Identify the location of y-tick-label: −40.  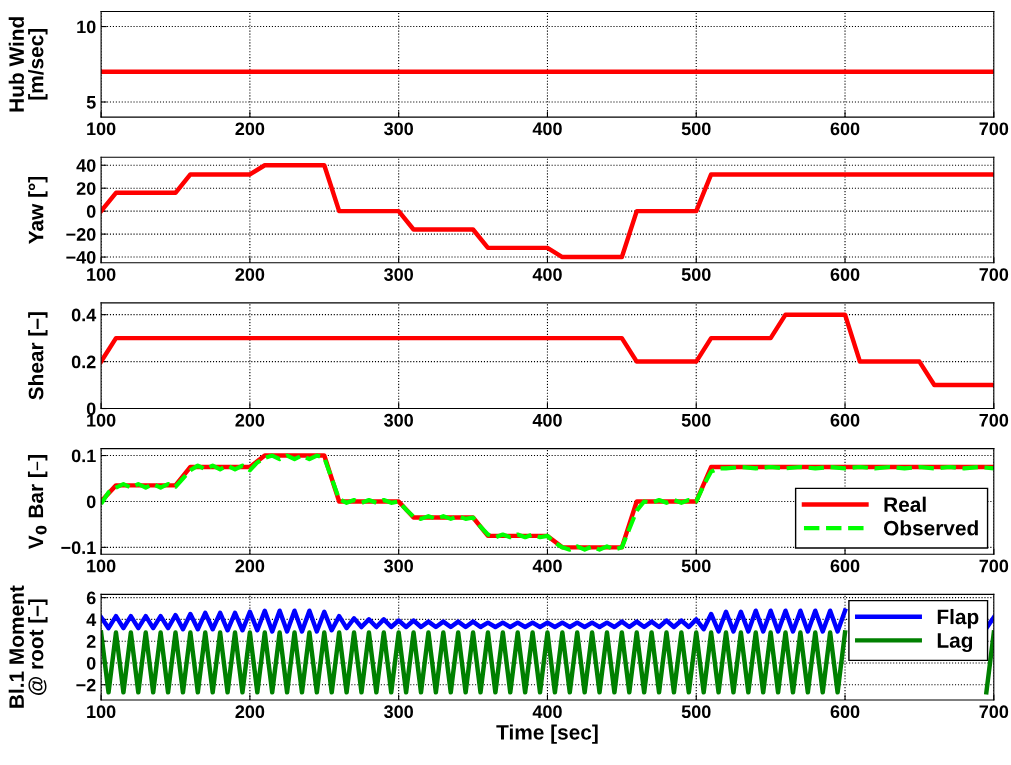
(81, 257).